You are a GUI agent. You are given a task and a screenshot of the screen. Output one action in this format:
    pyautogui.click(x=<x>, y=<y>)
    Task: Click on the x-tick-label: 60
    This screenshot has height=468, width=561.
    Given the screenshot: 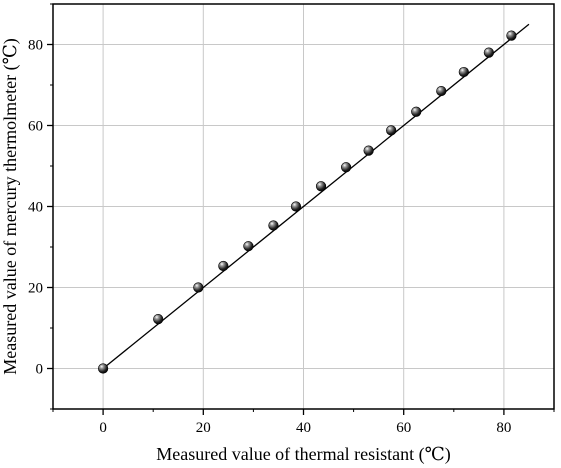 What is the action you would take?
    pyautogui.click(x=403, y=428)
    